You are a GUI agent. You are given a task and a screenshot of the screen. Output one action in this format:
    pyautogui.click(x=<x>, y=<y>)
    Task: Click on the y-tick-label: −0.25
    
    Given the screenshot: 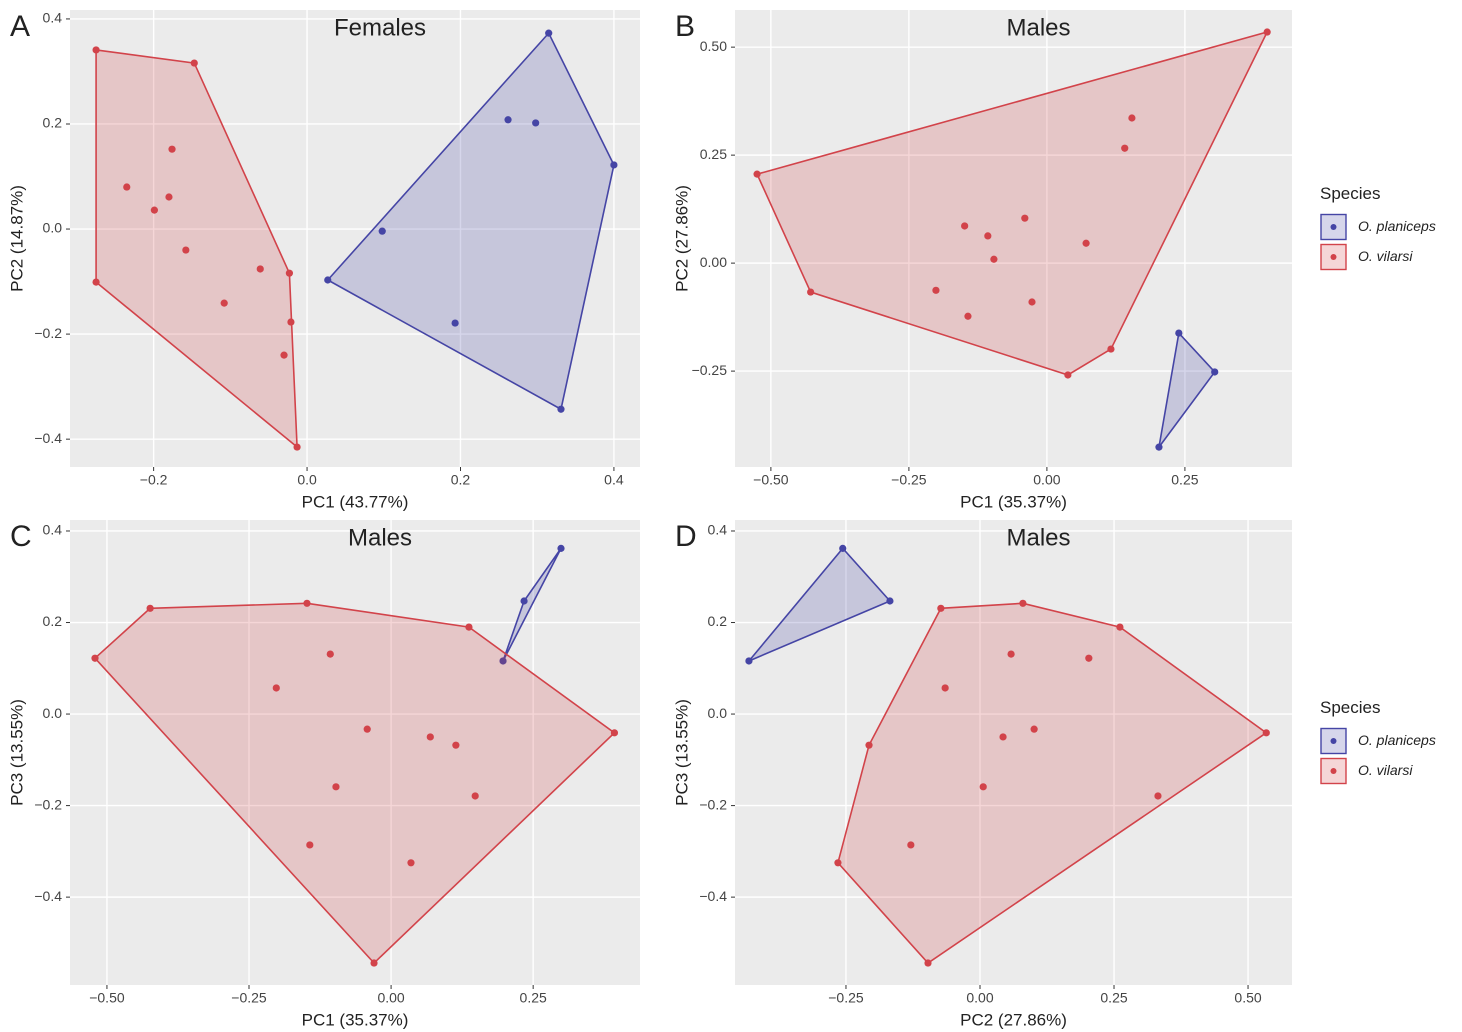 What is the action you would take?
    pyautogui.click(x=710, y=370)
    